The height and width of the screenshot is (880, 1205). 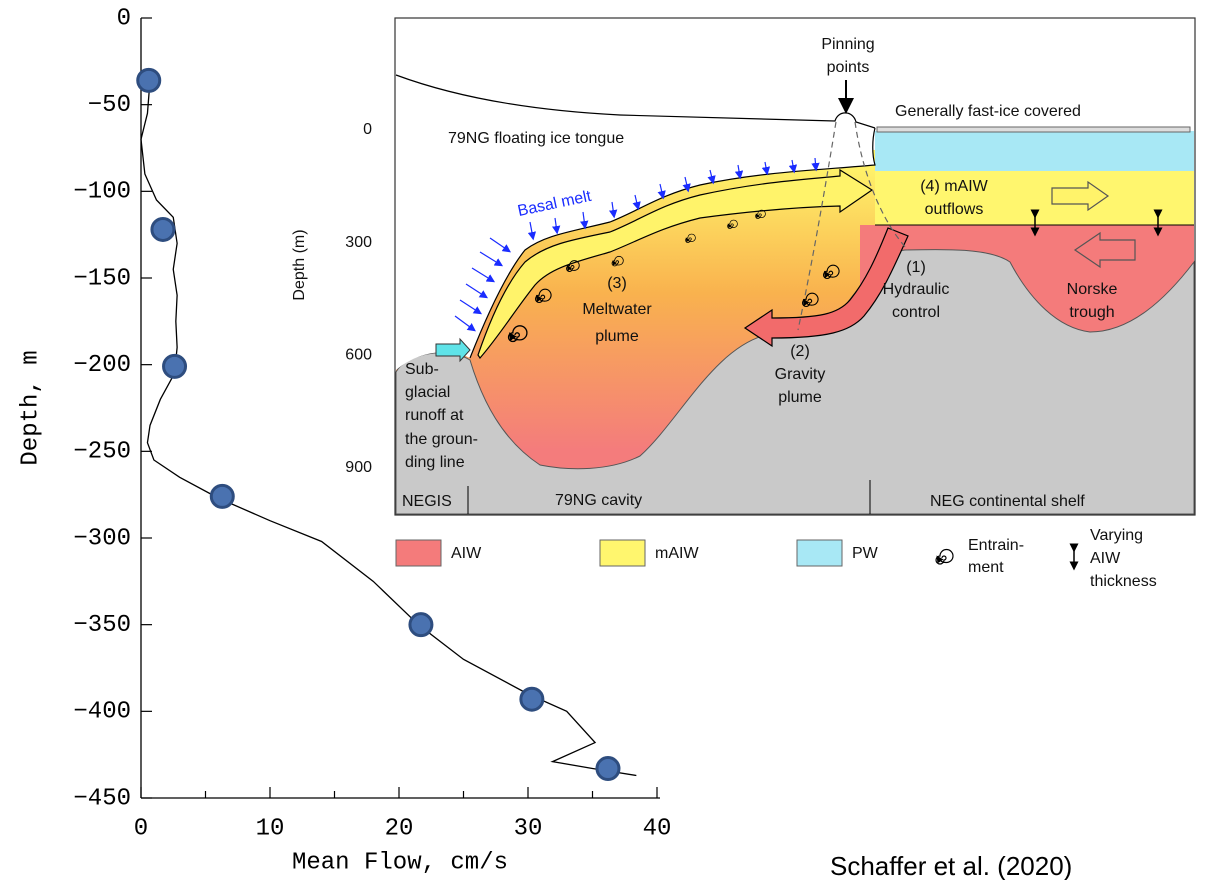 What do you see at coordinates (102, 798) in the screenshot?
I see `y-tick-label: −450` at bounding box center [102, 798].